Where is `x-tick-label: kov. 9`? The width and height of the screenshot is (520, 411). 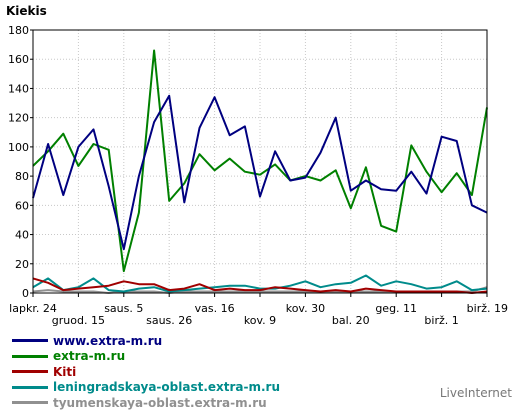 x-tick-label: kov. 9 is located at coordinates (260, 320).